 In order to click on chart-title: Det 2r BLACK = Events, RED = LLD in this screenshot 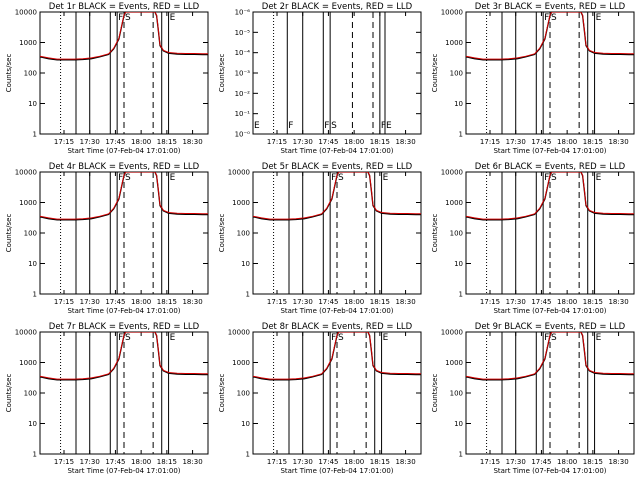, I will do `click(337, 7)`.